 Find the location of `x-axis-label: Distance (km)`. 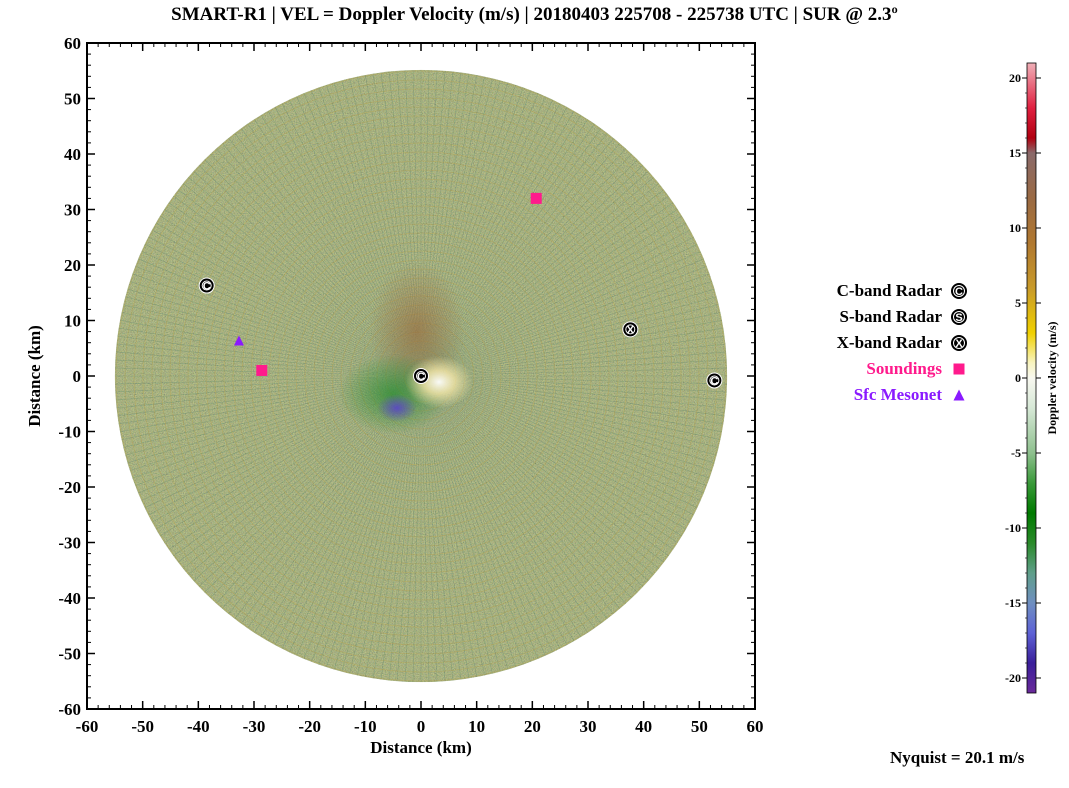

x-axis-label: Distance (km) is located at coordinates (421, 747).